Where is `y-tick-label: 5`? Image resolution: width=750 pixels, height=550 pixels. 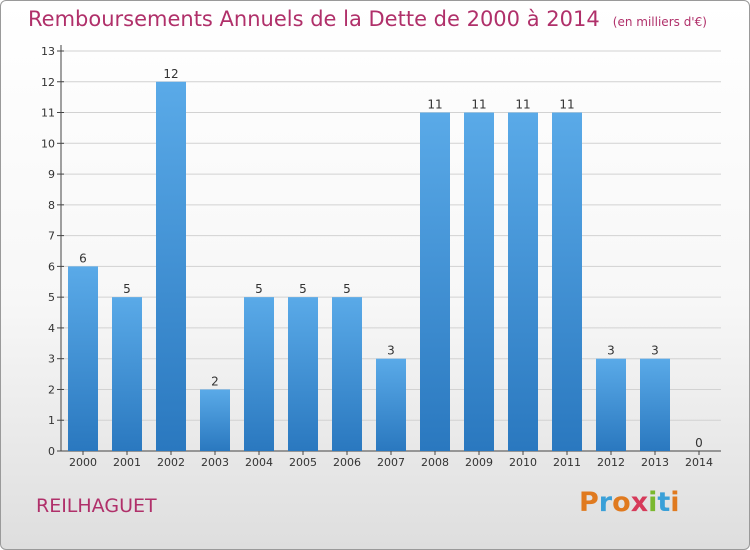
y-tick-label: 5 is located at coordinates (51, 297).